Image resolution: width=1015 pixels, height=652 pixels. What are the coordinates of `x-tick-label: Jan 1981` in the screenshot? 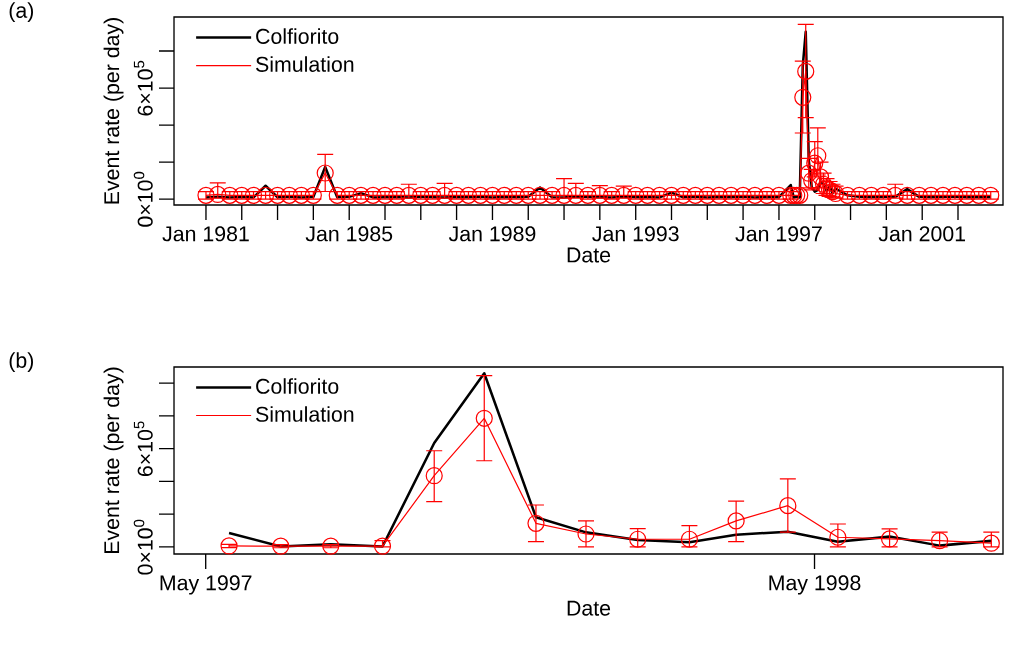 It's located at (205, 234).